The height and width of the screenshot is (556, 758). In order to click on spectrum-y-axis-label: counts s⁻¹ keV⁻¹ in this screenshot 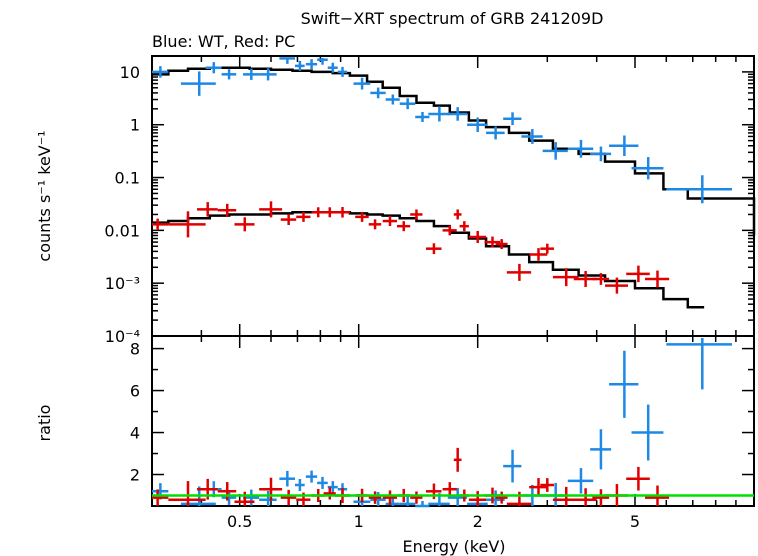, I will do `click(44, 195)`.